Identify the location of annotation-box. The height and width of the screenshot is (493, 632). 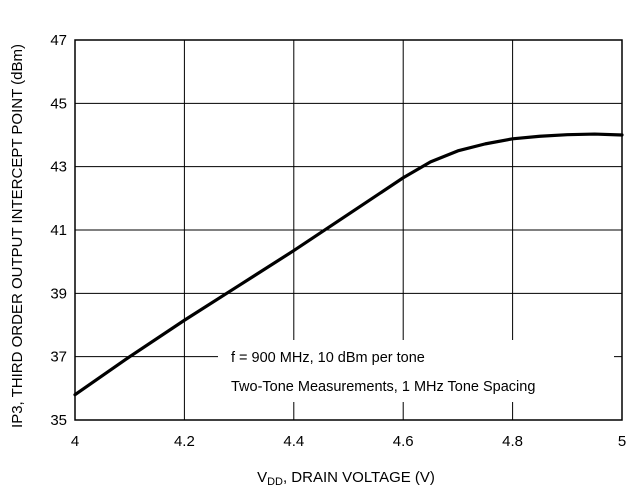
(416, 371).